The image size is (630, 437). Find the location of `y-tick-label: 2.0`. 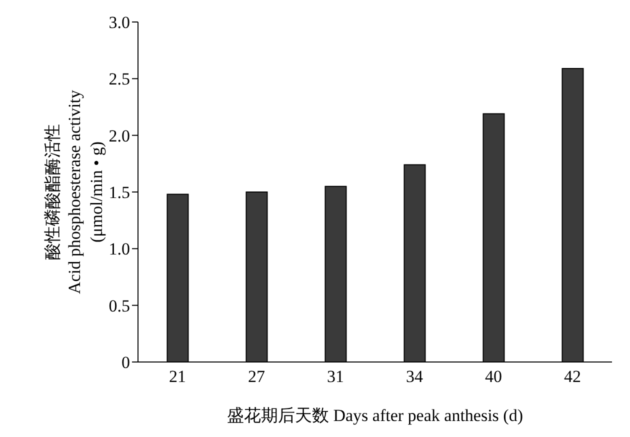

y-tick-label: 2.0 is located at coordinates (119, 136).